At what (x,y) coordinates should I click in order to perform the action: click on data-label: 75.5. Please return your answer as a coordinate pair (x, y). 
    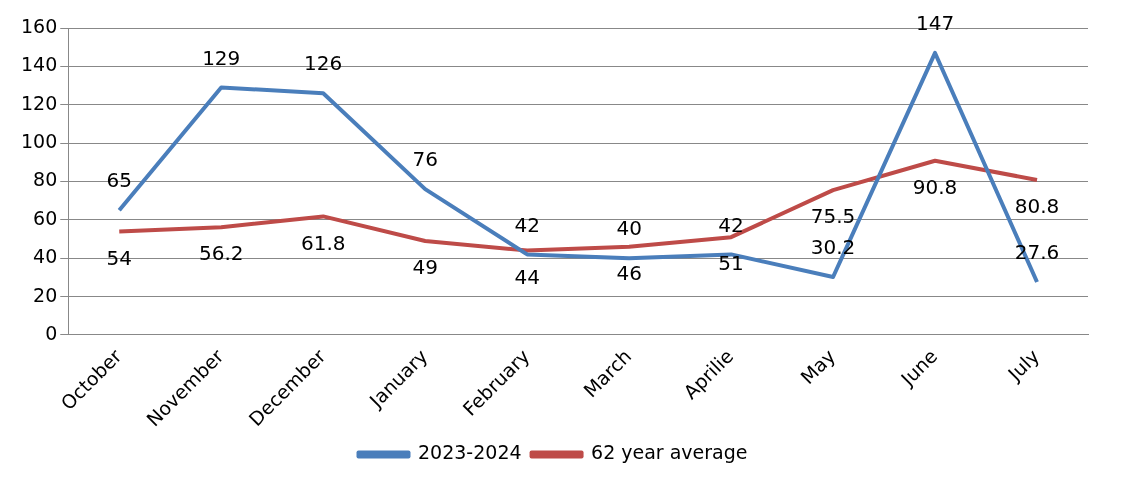
    Looking at the image, I should click on (833, 216).